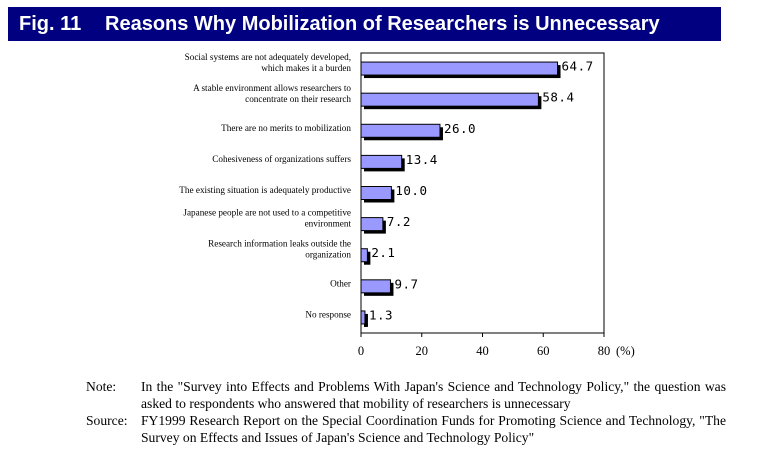  I want to click on source-label: Source:, so click(107, 420).